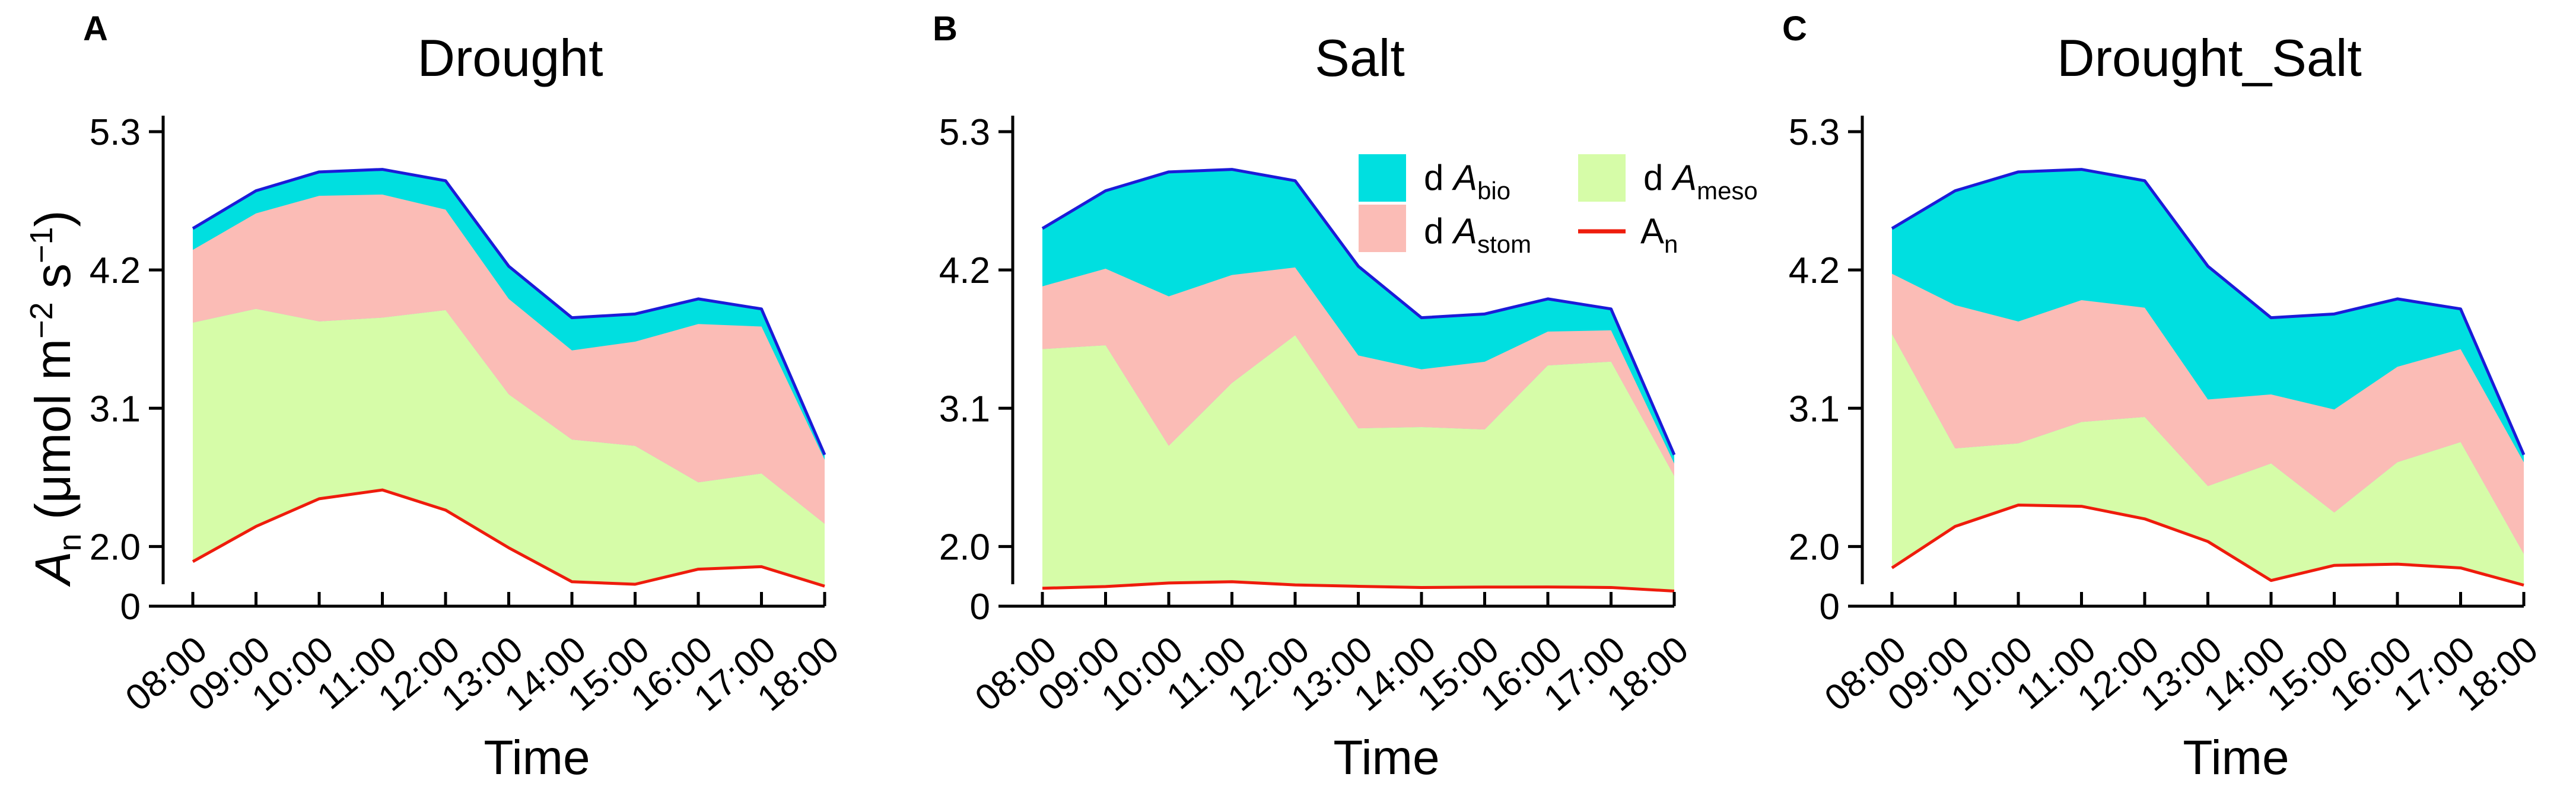  What do you see at coordinates (2209, 58) in the screenshot?
I see `panel-c-title: Drought_Salt` at bounding box center [2209, 58].